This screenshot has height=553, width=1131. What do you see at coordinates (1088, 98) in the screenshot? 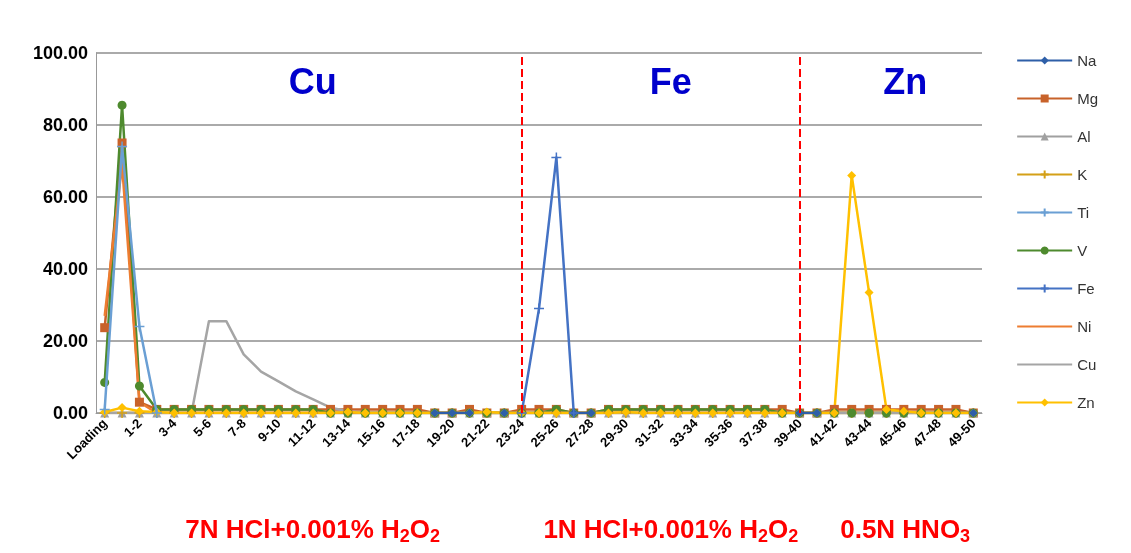
I see `legend-label: Mg` at bounding box center [1088, 98].